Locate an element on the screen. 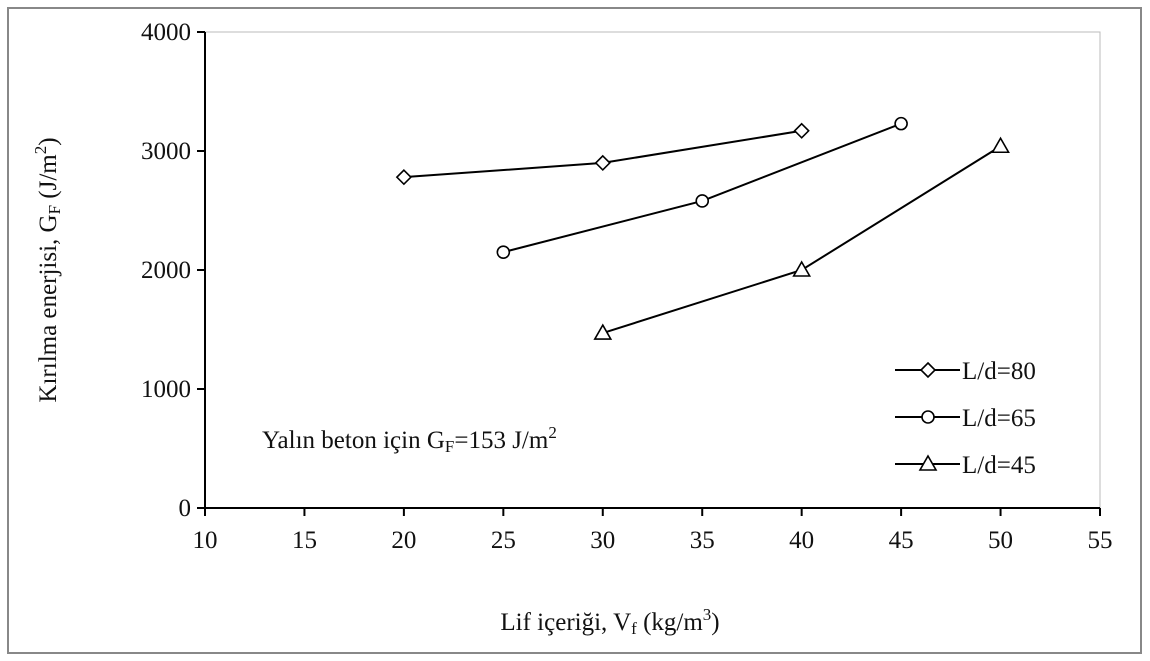 The width and height of the screenshot is (1150, 661). x-axis-label-part: ) is located at coordinates (715, 622).